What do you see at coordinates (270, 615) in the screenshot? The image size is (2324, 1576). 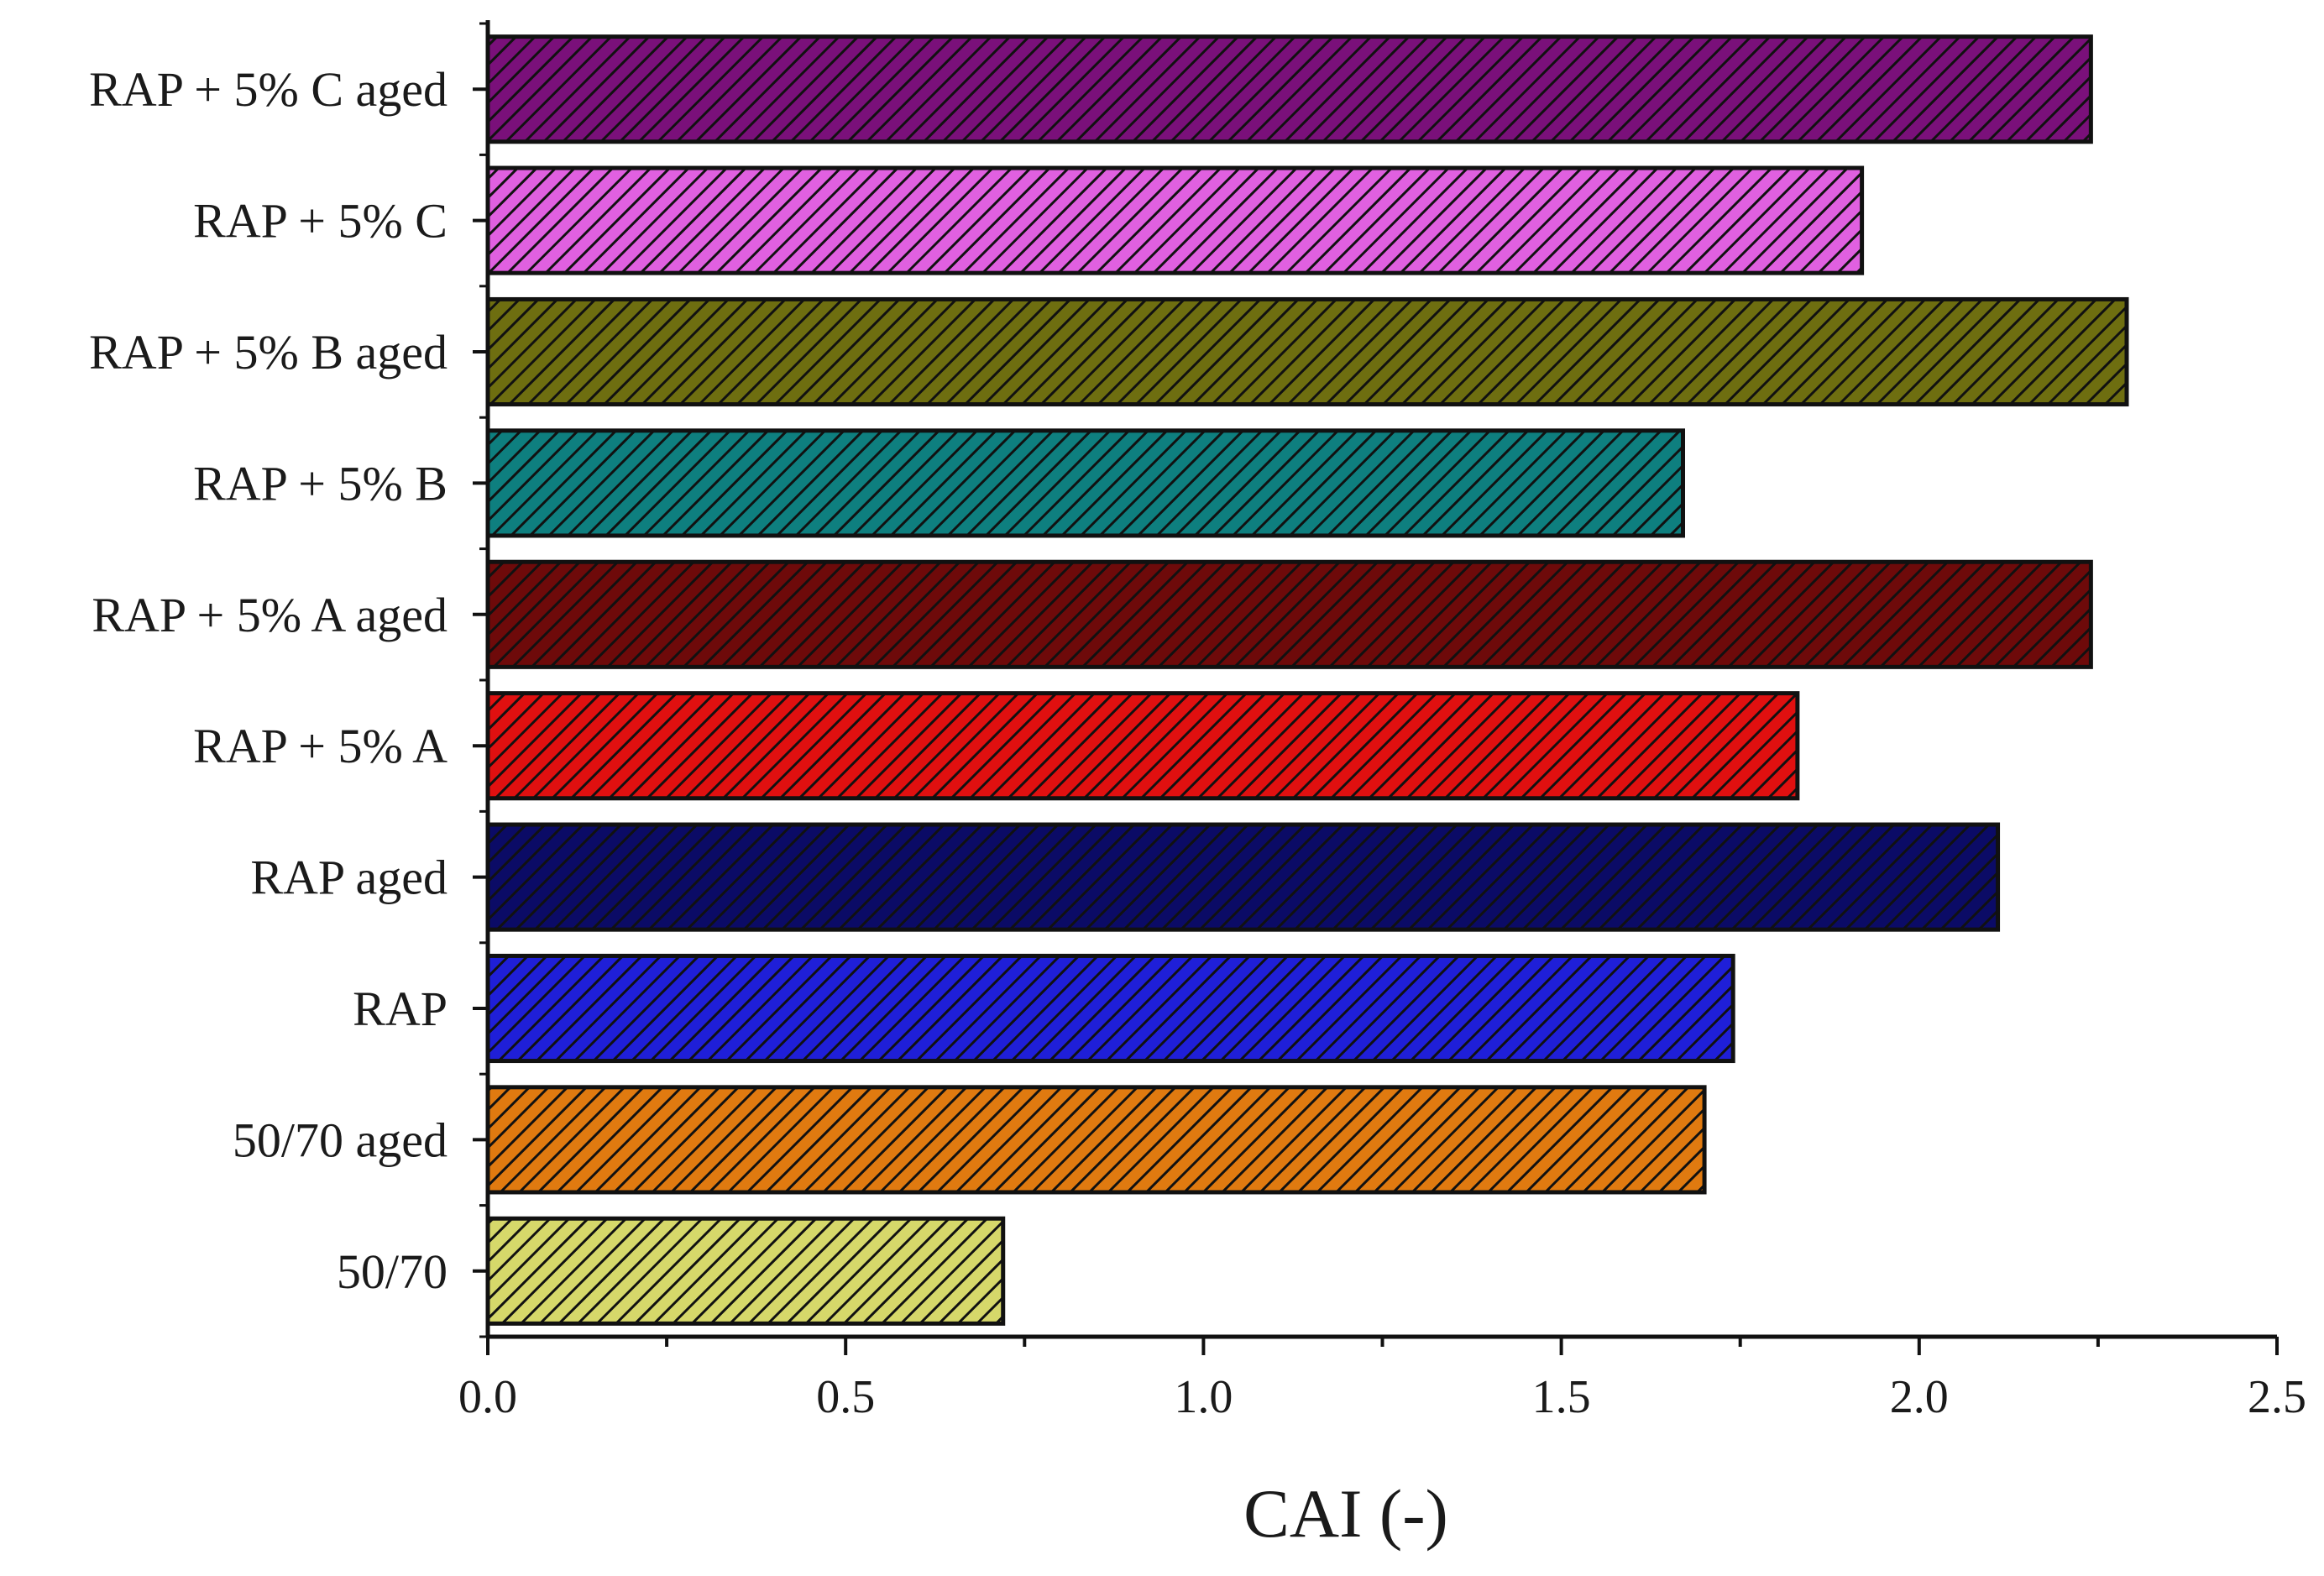 I see `category-label: RAP + 5% A aged` at bounding box center [270, 615].